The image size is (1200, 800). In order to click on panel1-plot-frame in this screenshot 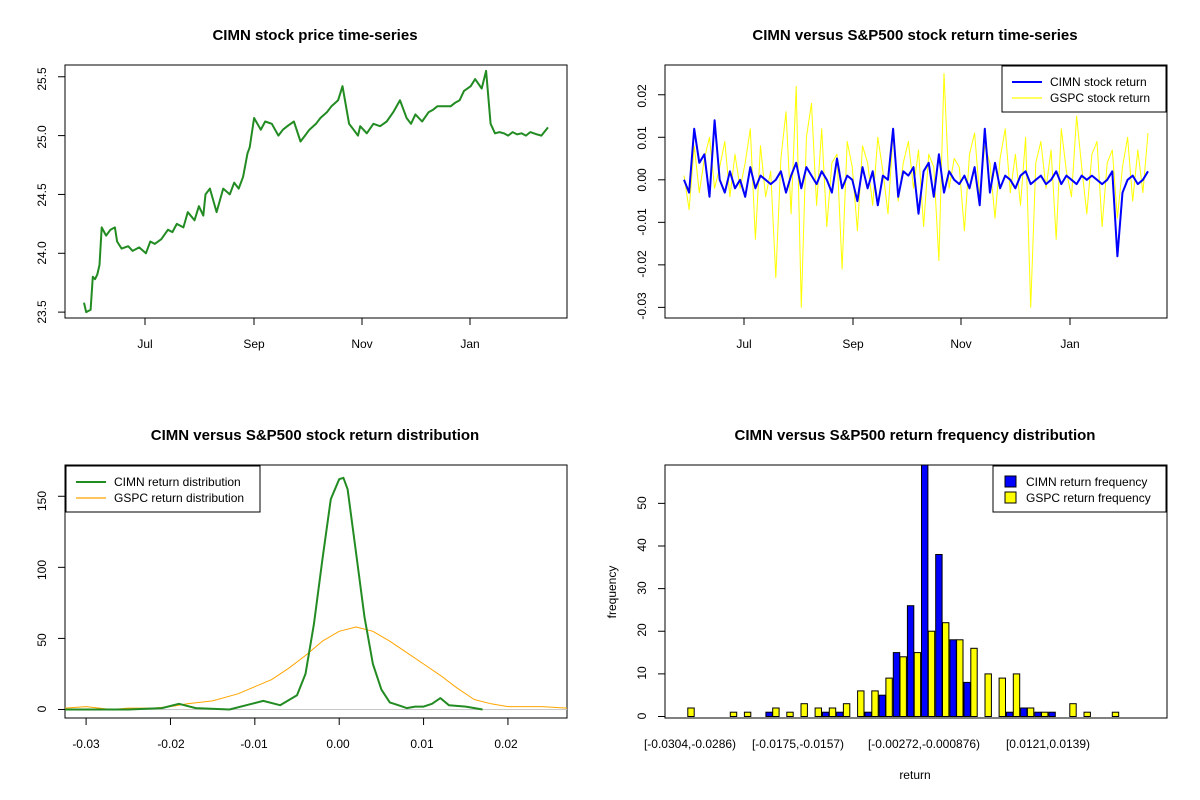, I will do `click(316, 191)`.